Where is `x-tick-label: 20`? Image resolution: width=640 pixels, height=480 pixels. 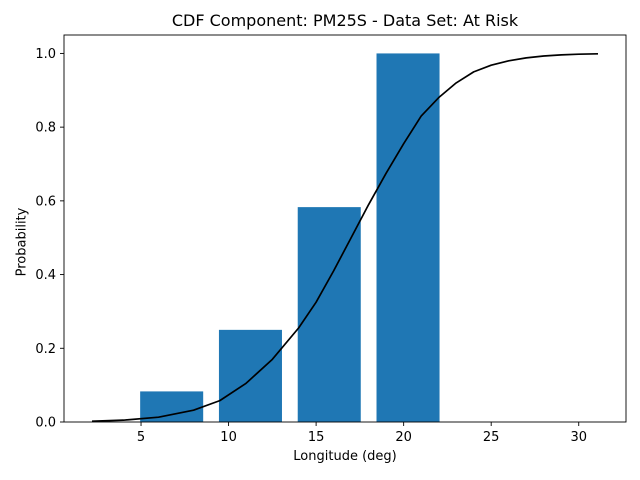
x-tick-label: 20 is located at coordinates (403, 437).